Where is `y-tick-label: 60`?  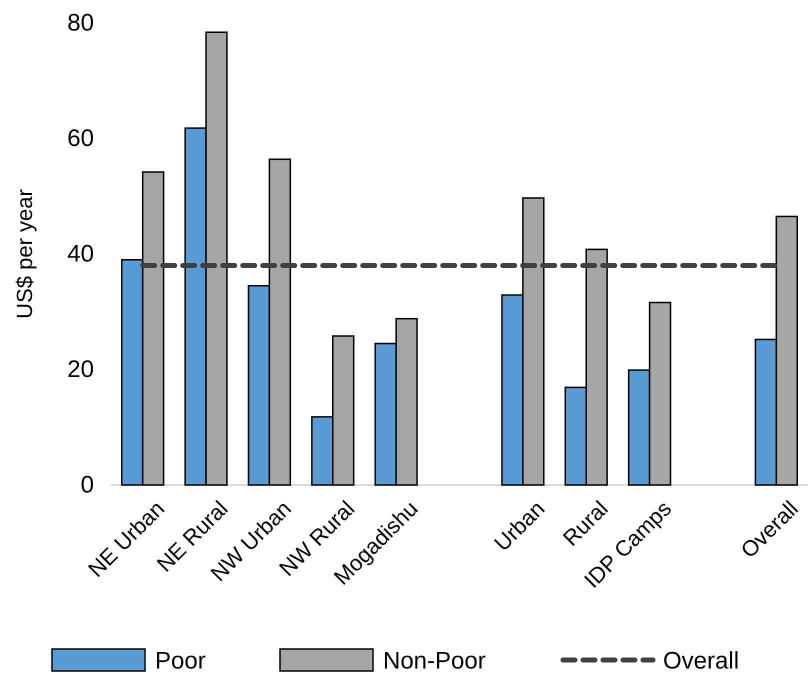
y-tick-label: 60 is located at coordinates (80, 138).